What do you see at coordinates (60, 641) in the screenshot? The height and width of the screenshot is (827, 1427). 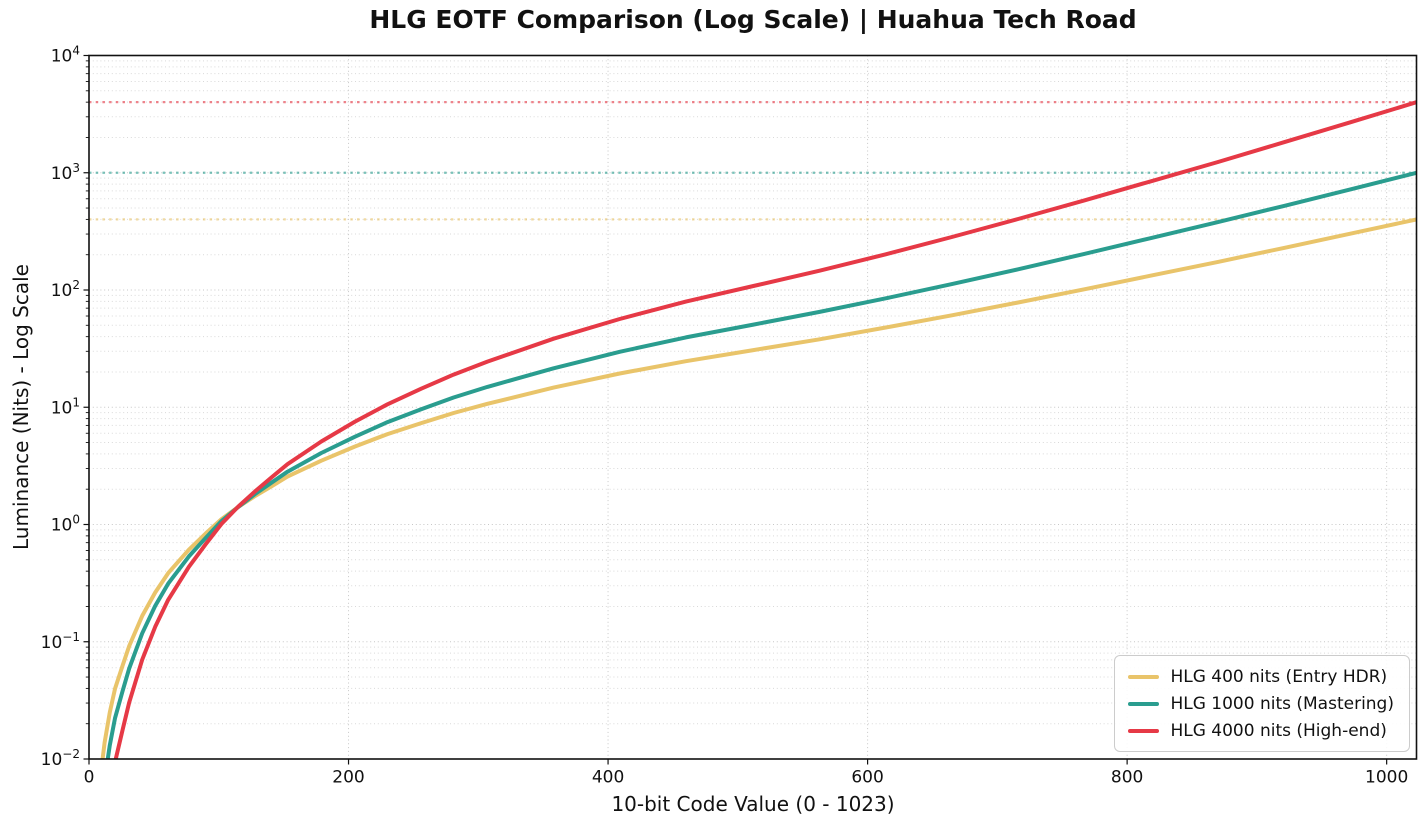 I see `y-tick-label: 10⁻¹` at bounding box center [60, 641].